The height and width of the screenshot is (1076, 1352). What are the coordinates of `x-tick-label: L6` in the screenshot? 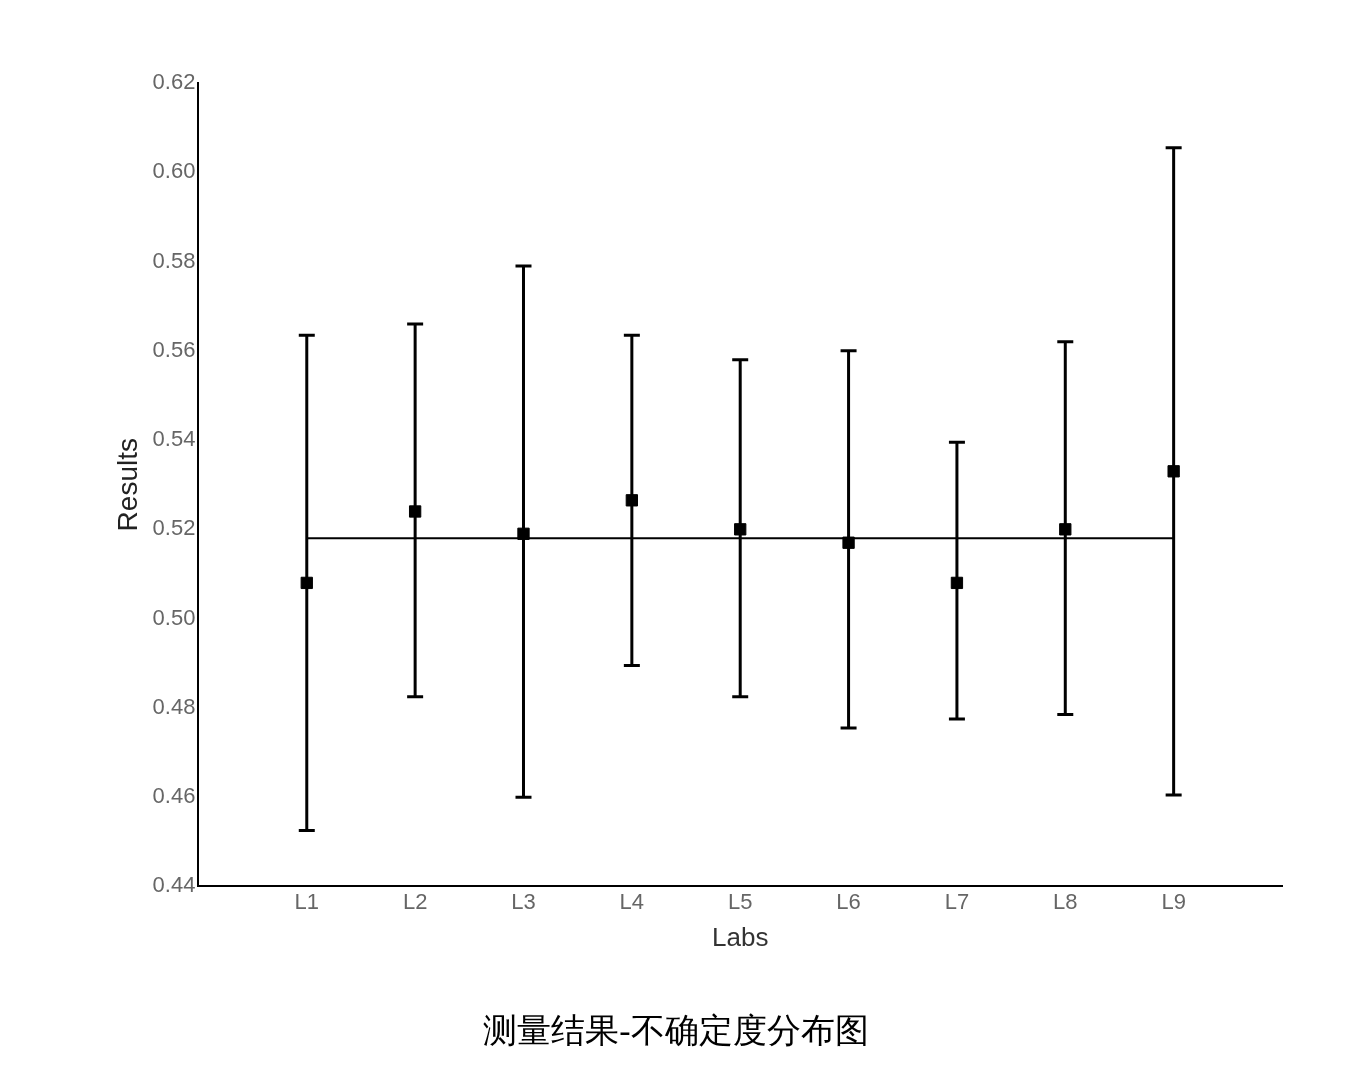 It's located at (848, 901).